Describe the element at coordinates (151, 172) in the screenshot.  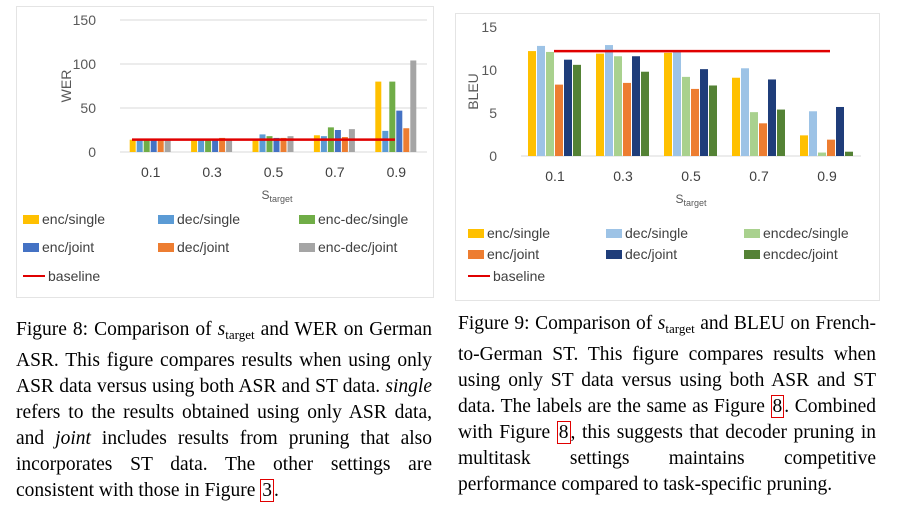
I see `x-tick-label: 0.1` at that location.